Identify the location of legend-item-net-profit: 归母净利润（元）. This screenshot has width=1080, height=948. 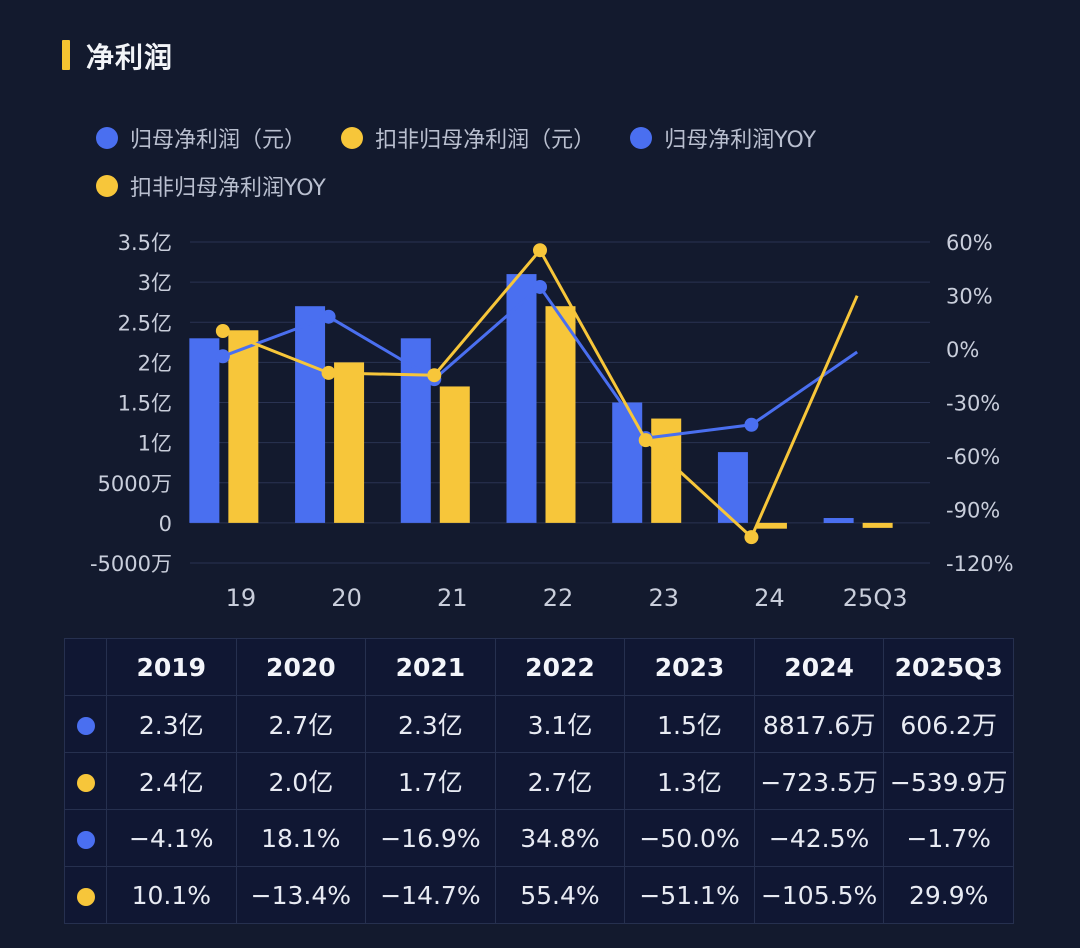
(201, 138).